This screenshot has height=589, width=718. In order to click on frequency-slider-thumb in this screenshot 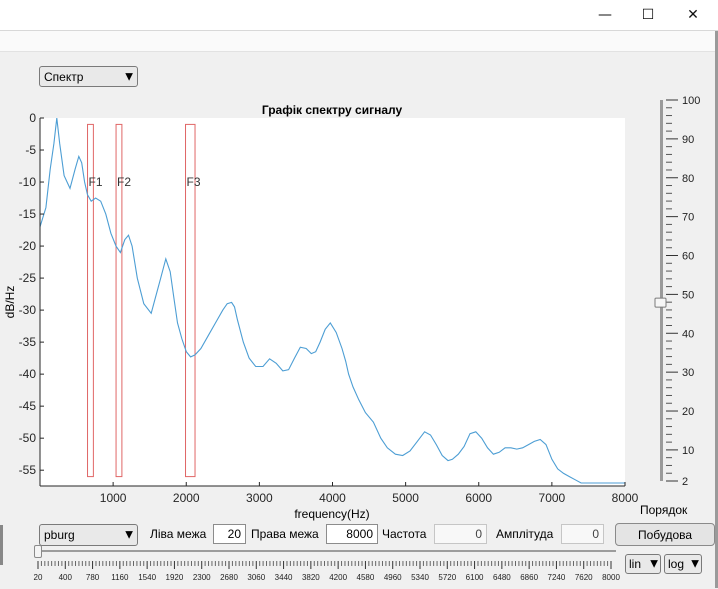, I will do `click(38, 551)`.